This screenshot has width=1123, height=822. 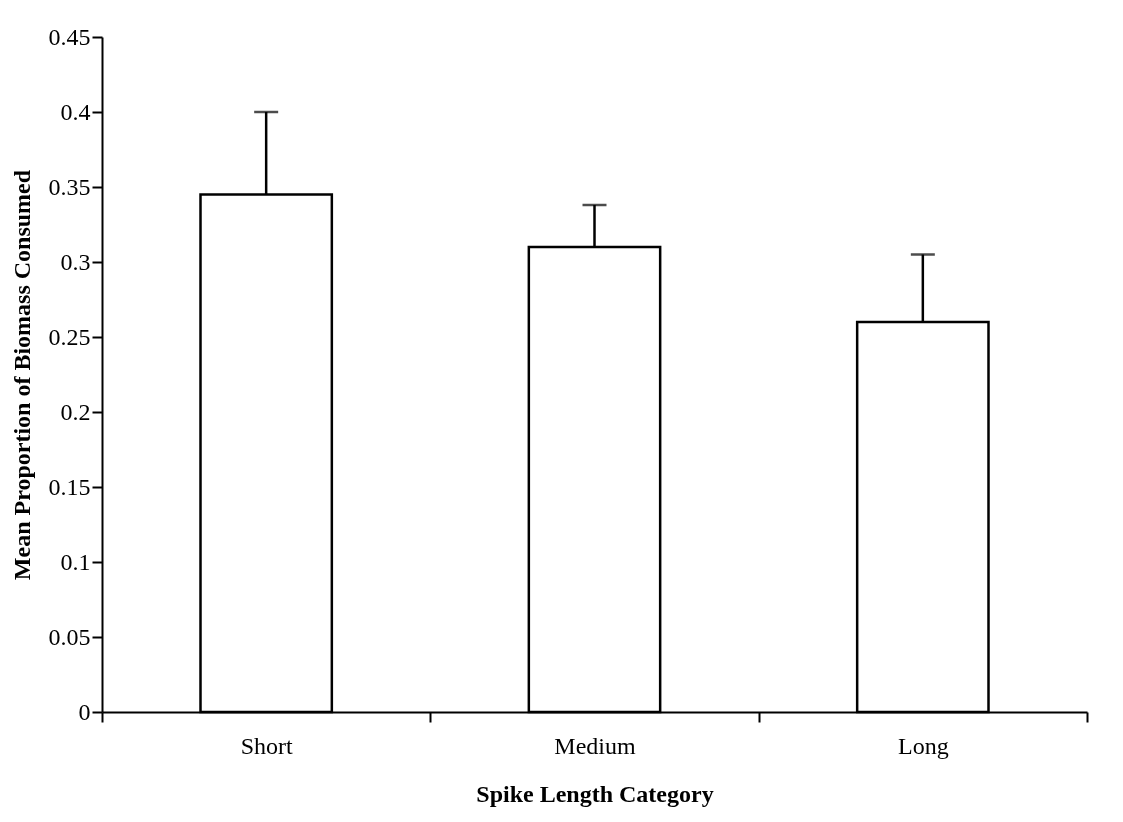 What do you see at coordinates (75, 111) in the screenshot?
I see `y-tick-label: 0.4` at bounding box center [75, 111].